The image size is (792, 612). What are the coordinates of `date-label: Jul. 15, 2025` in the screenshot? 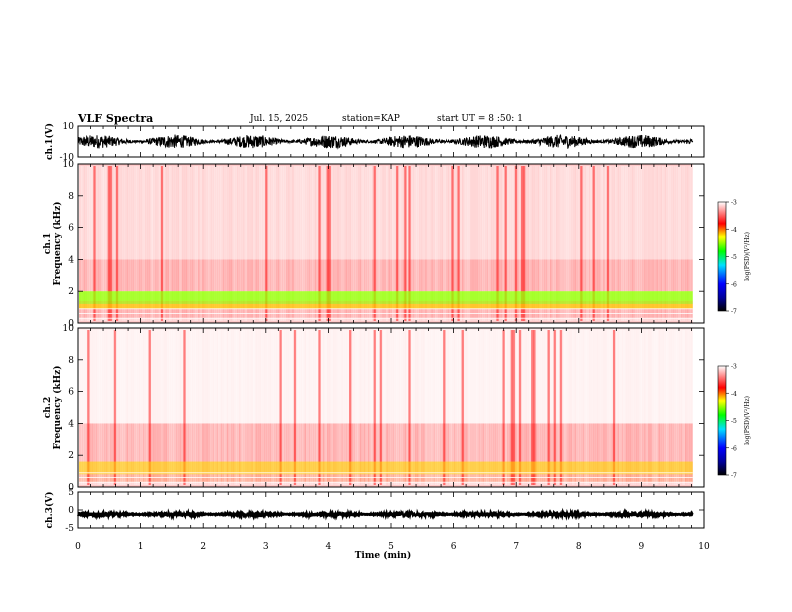 It's located at (279, 119).